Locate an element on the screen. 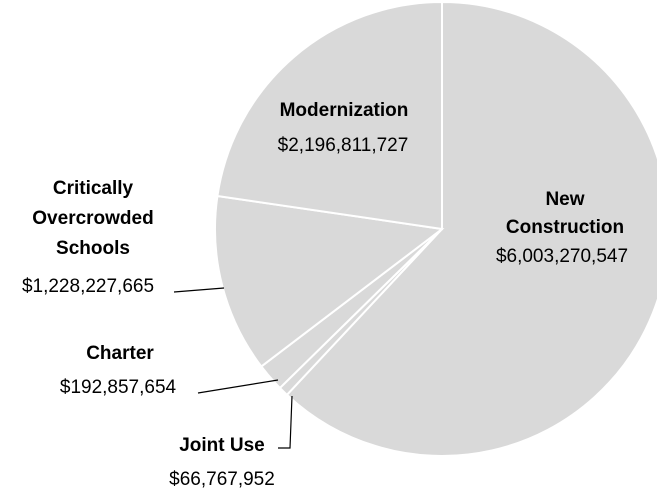  leader-line-charter is located at coordinates (238, 386).